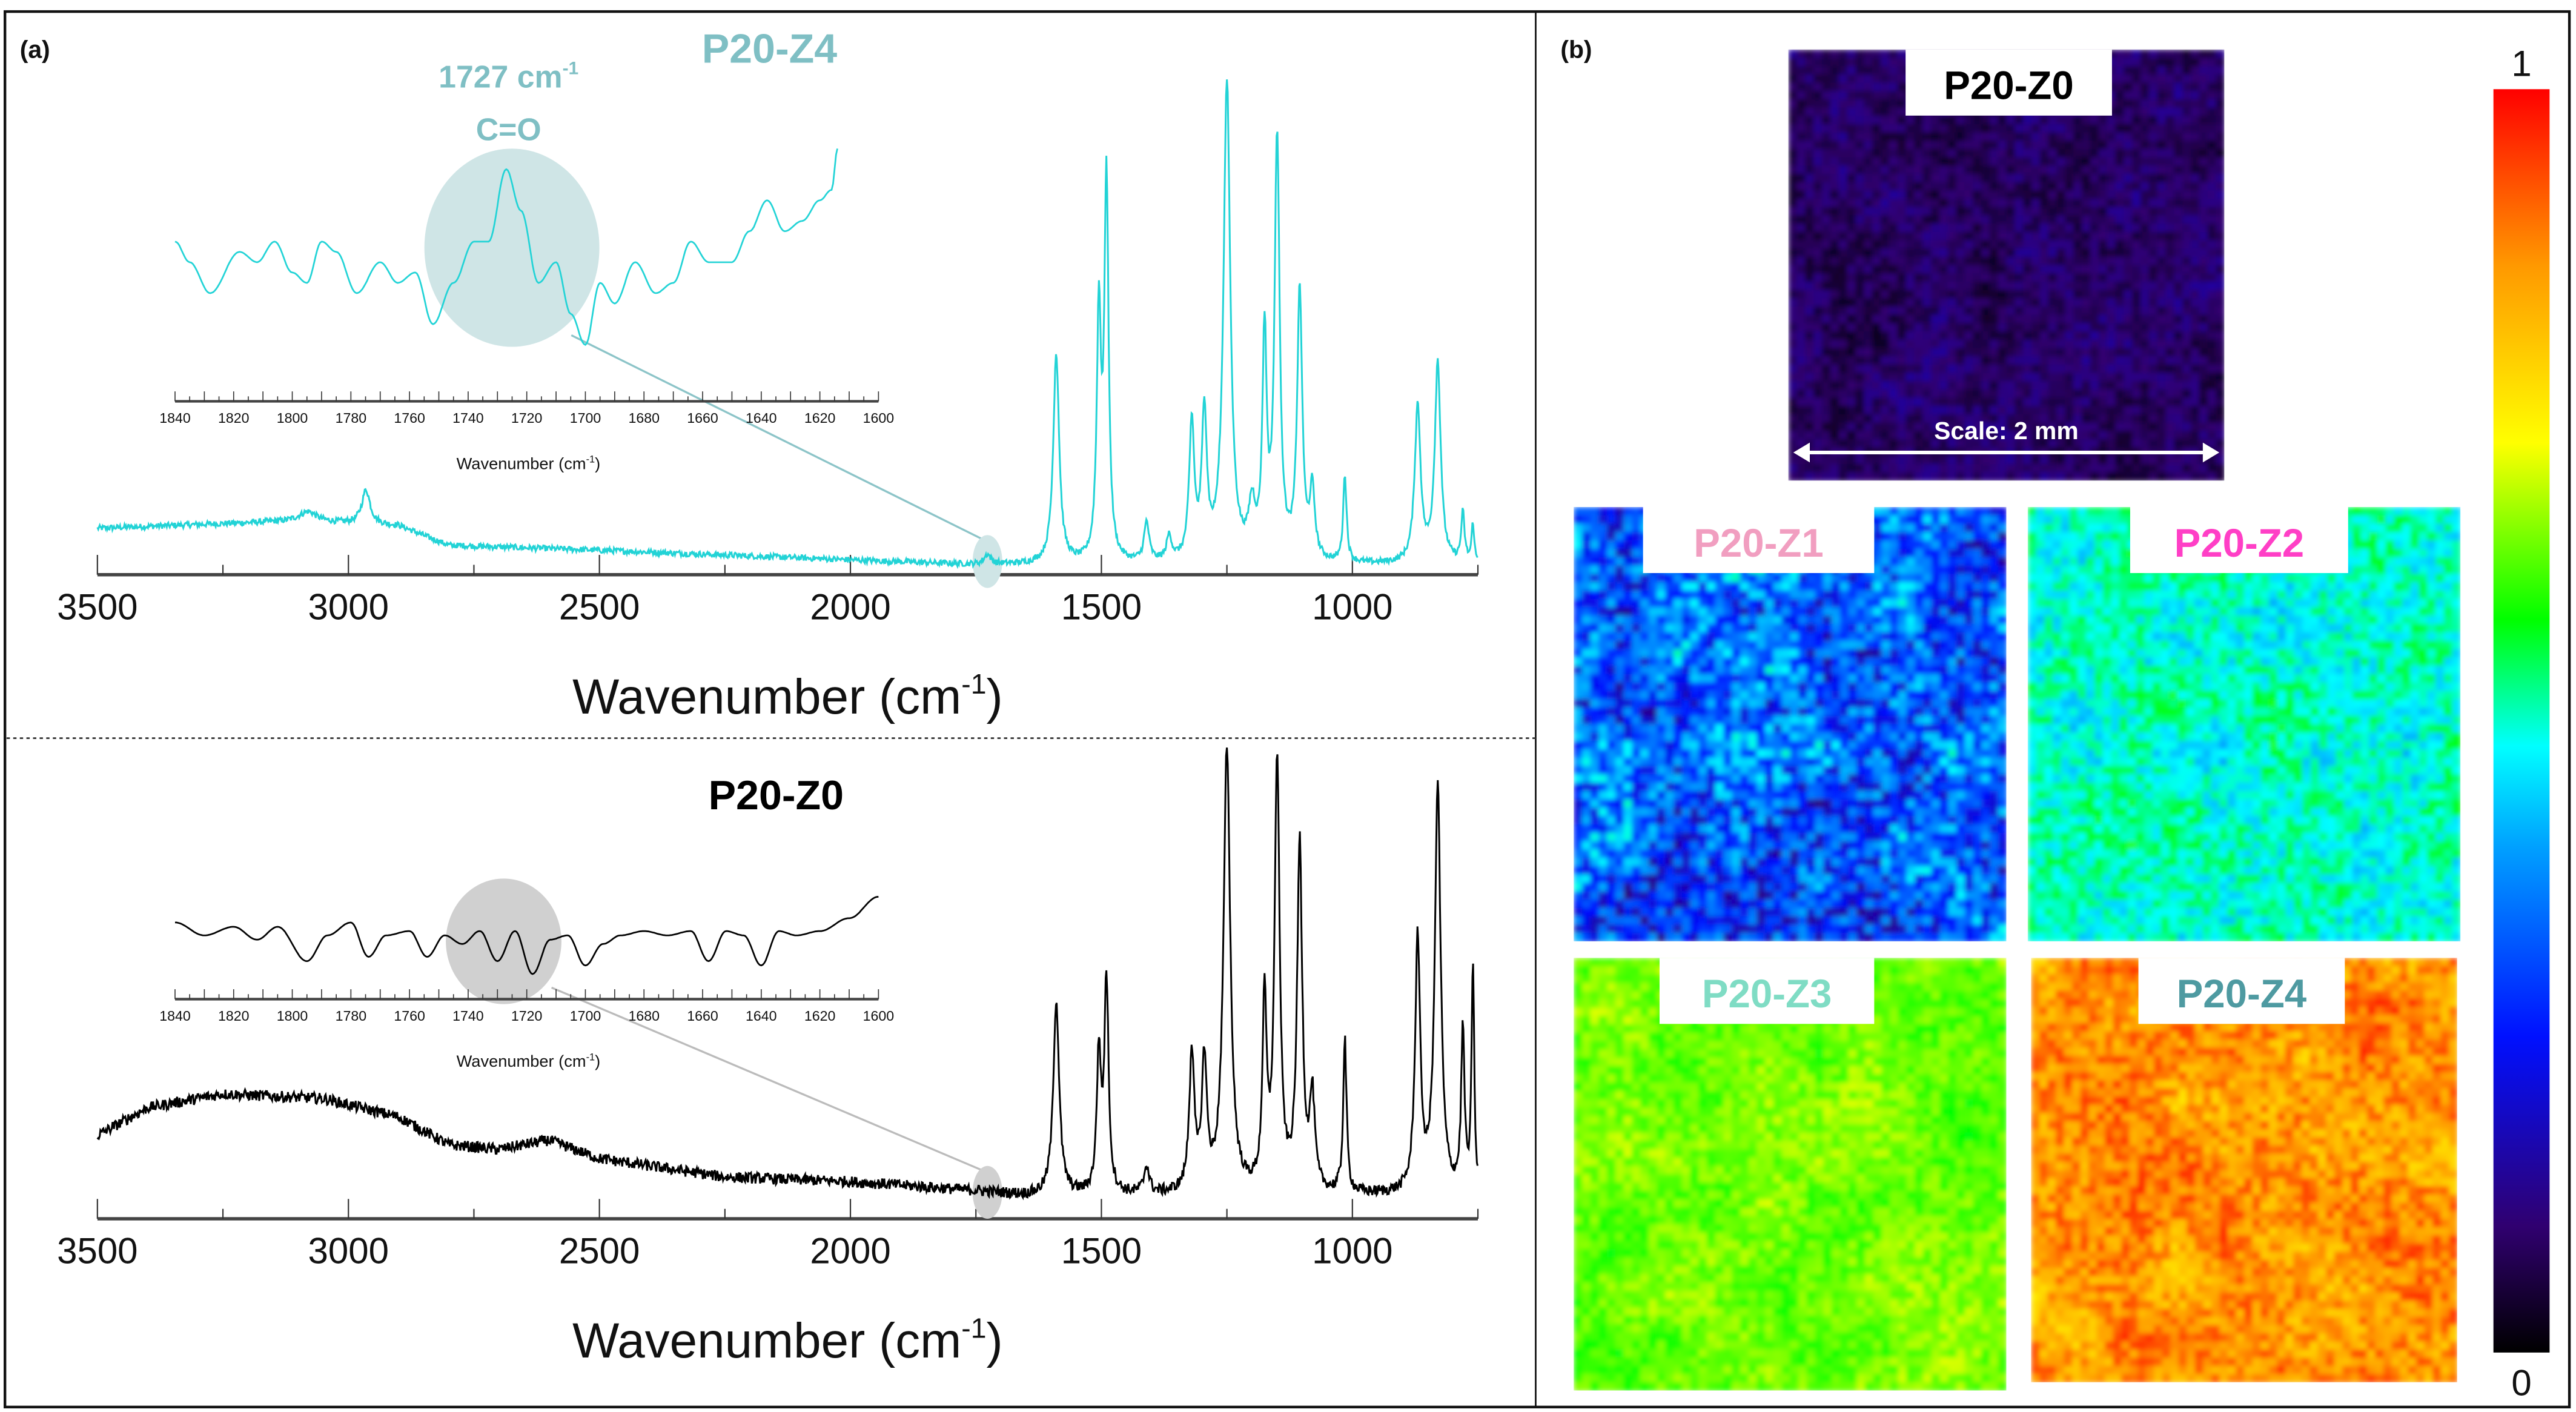  I want to click on p20-z0-inset-highlight, so click(503, 941).